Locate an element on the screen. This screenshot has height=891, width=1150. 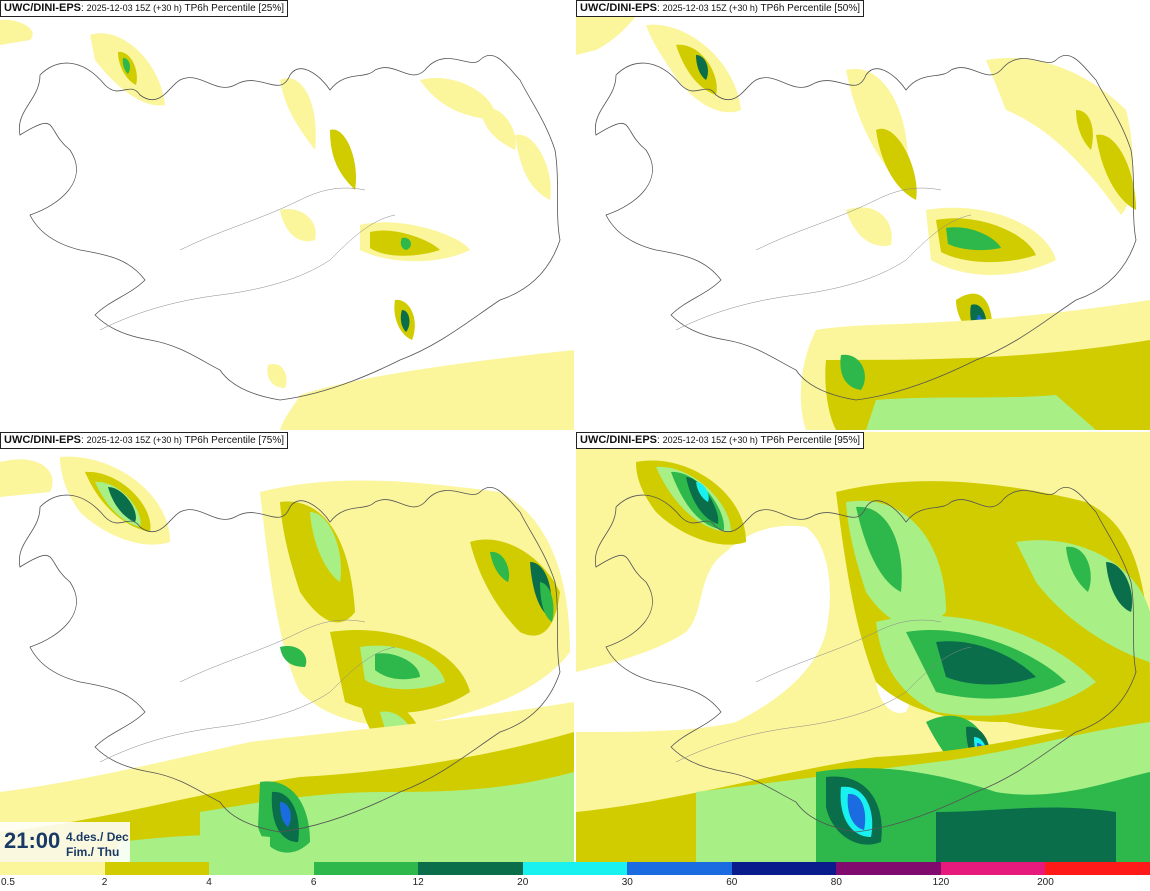
legend-tick-label: 200 is located at coordinates (1045, 882).